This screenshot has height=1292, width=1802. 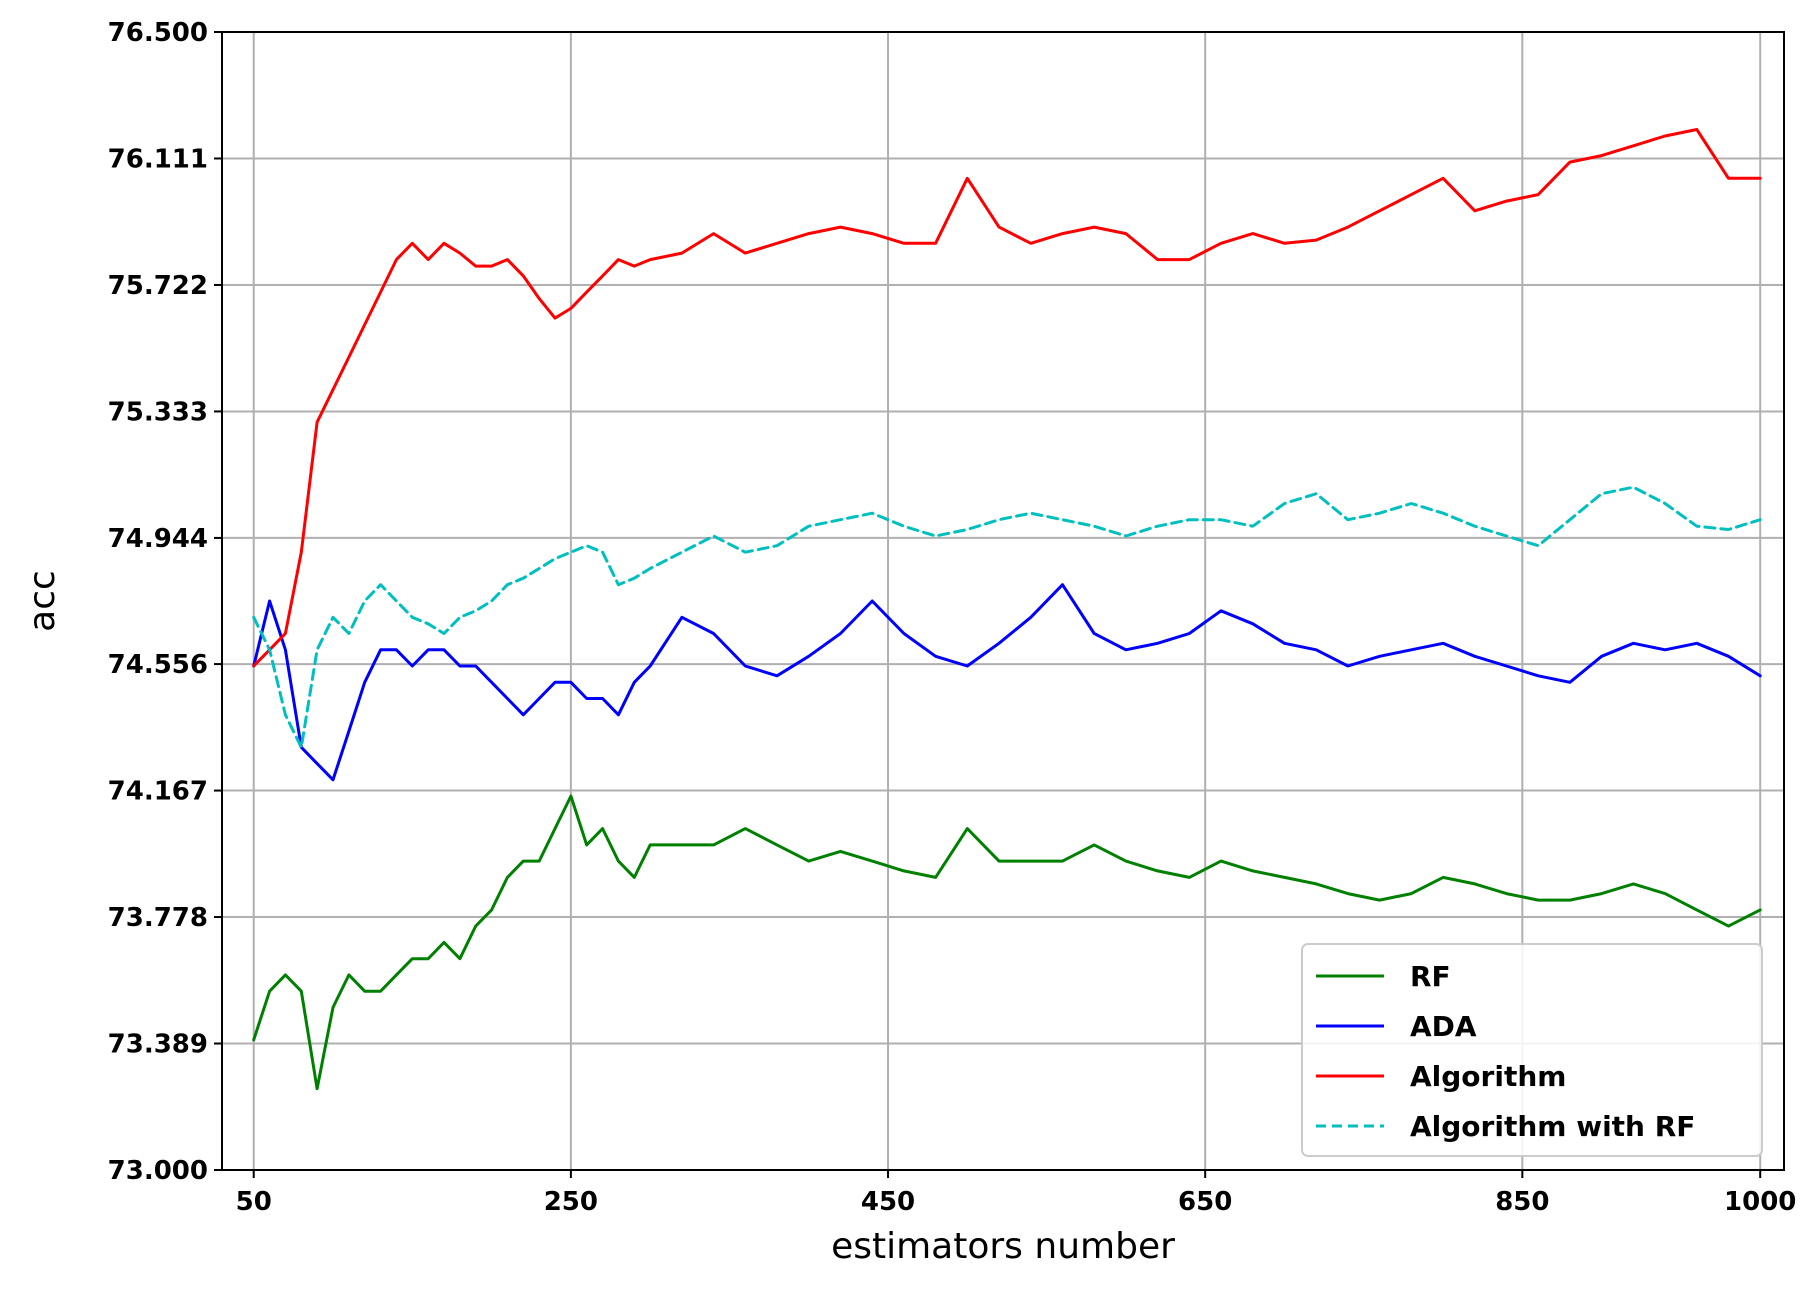 I want to click on legend: RF ADA Algorithm Algorithm with RF, so click(x=1532, y=1050).